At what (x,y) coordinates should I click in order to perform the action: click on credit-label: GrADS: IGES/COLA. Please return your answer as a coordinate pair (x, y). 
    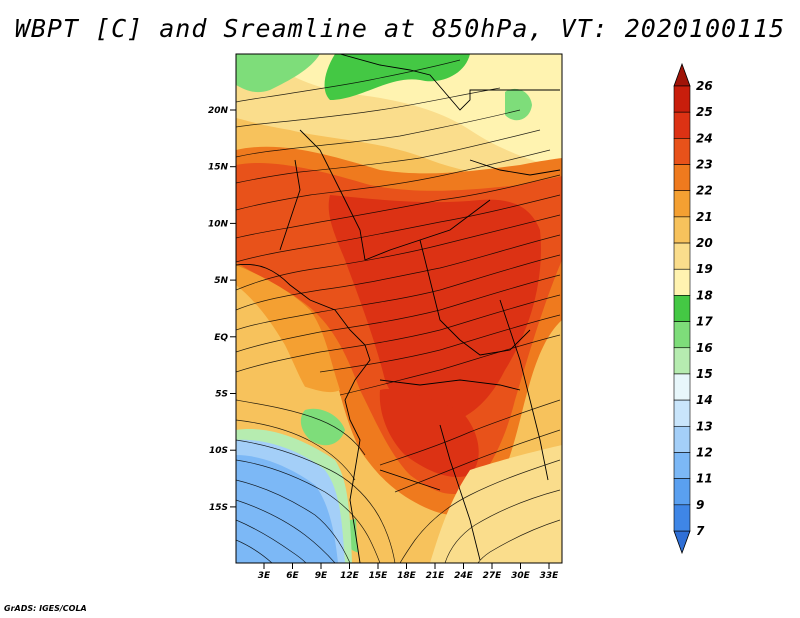
    Looking at the image, I should click on (45, 608).